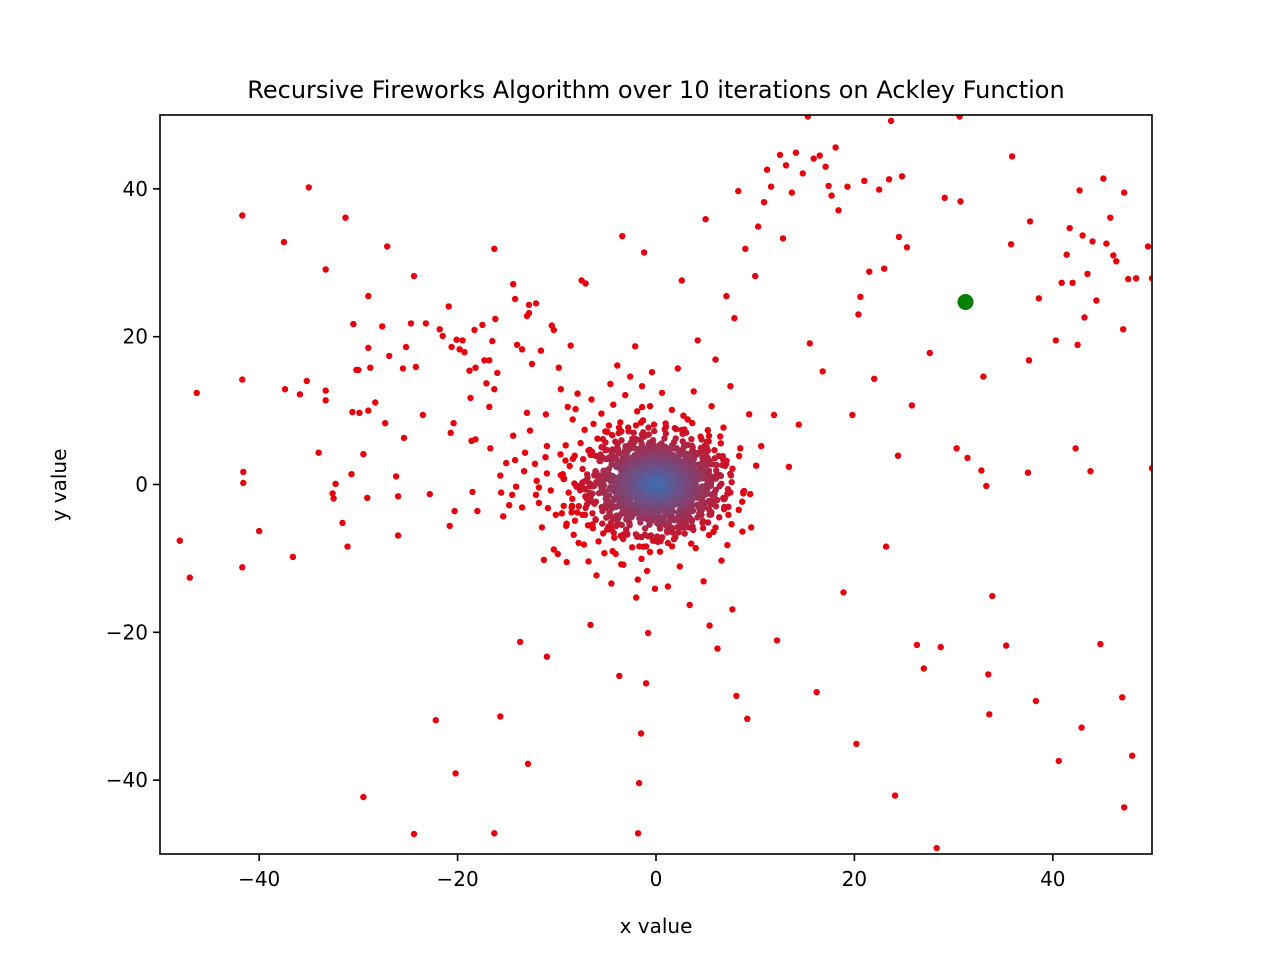  What do you see at coordinates (259, 879) in the screenshot?
I see `x-tick-label: −40` at bounding box center [259, 879].